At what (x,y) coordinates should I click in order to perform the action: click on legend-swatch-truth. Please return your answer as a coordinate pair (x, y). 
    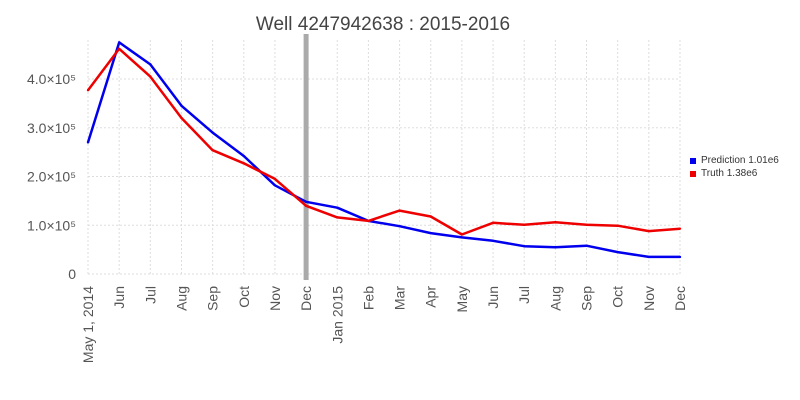
    Looking at the image, I should click on (693, 173).